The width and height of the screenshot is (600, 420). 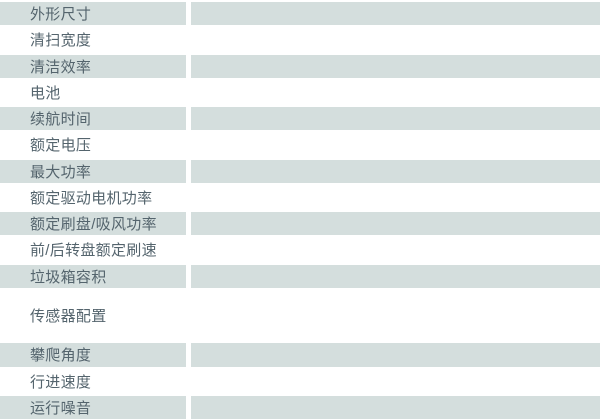 What do you see at coordinates (93, 39) in the screenshot?
I see `spec-label: 清扫宽度` at bounding box center [93, 39].